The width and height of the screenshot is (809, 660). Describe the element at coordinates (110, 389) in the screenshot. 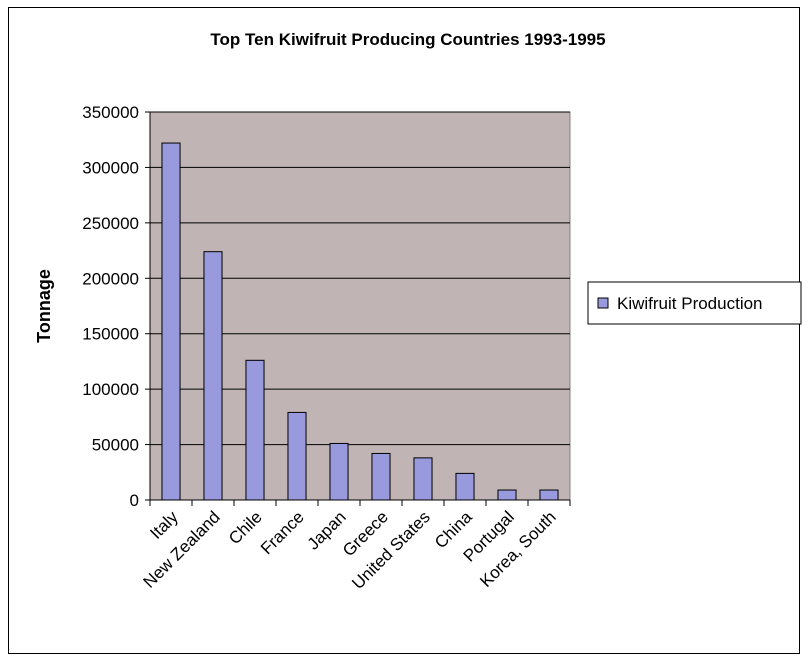

I see `y-tick-label: 100000` at that location.